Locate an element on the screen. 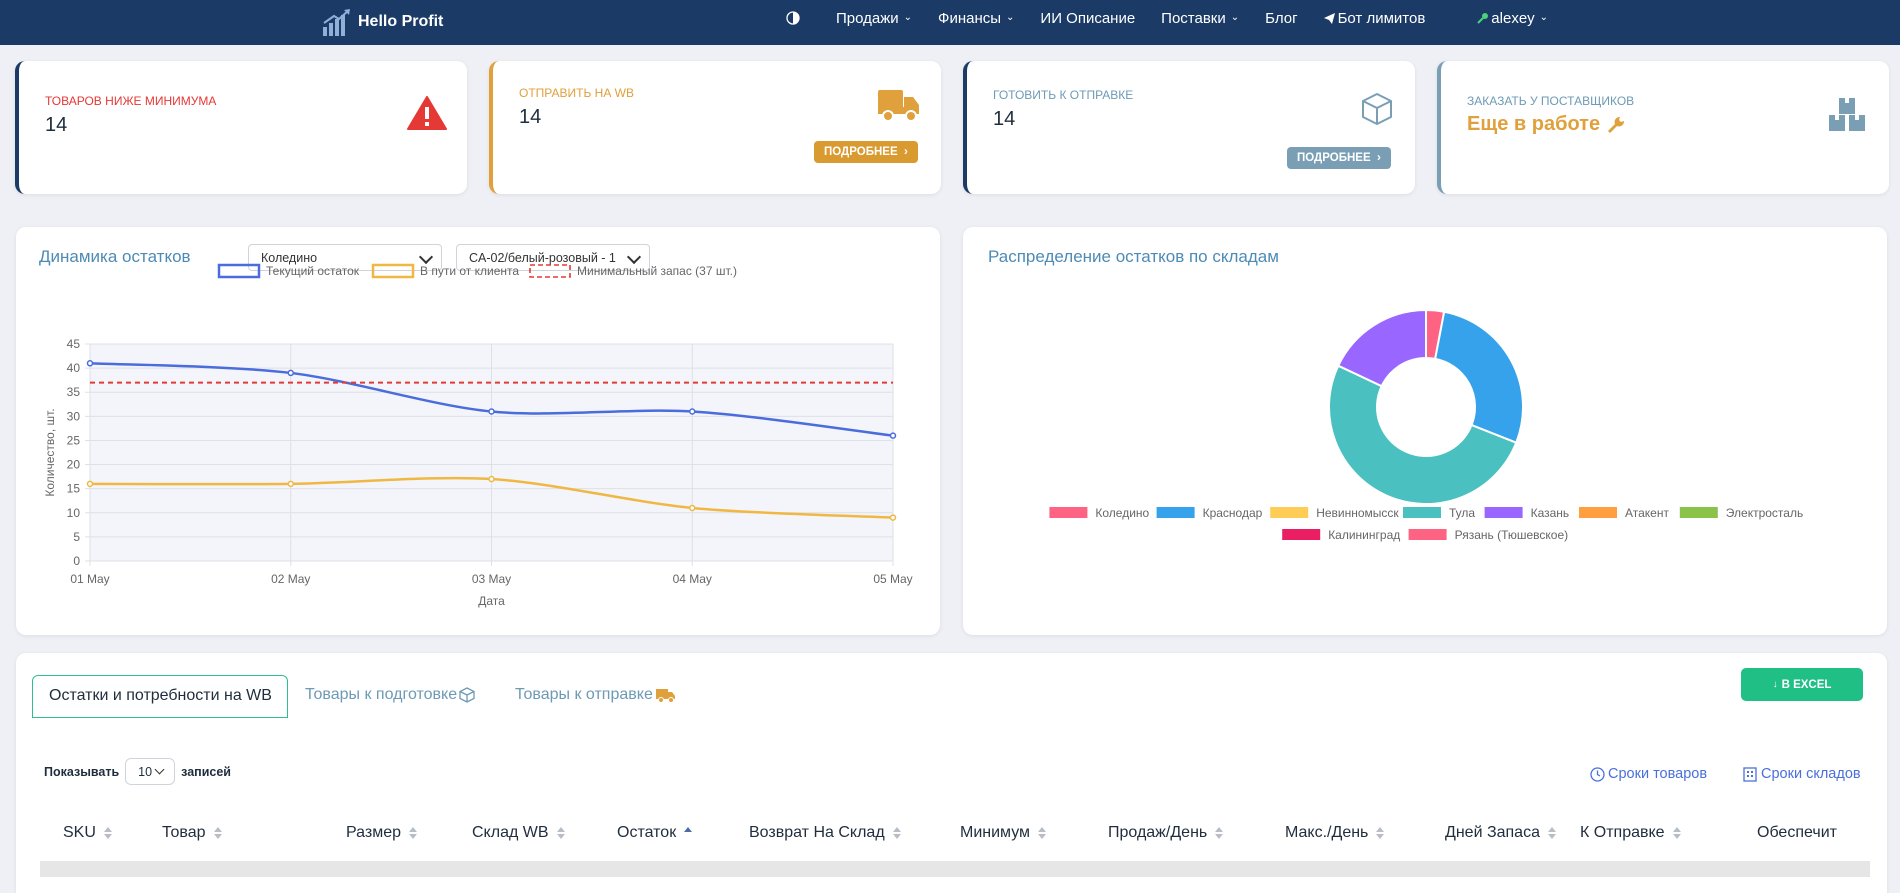  nav-item-sales: Продажи ⌄ is located at coordinates (874, 18).